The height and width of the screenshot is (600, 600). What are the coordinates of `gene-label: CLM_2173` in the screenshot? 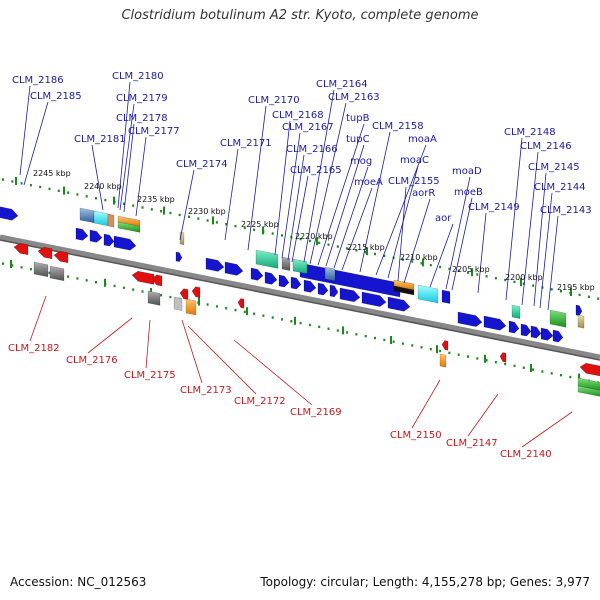 It's located at (206, 390).